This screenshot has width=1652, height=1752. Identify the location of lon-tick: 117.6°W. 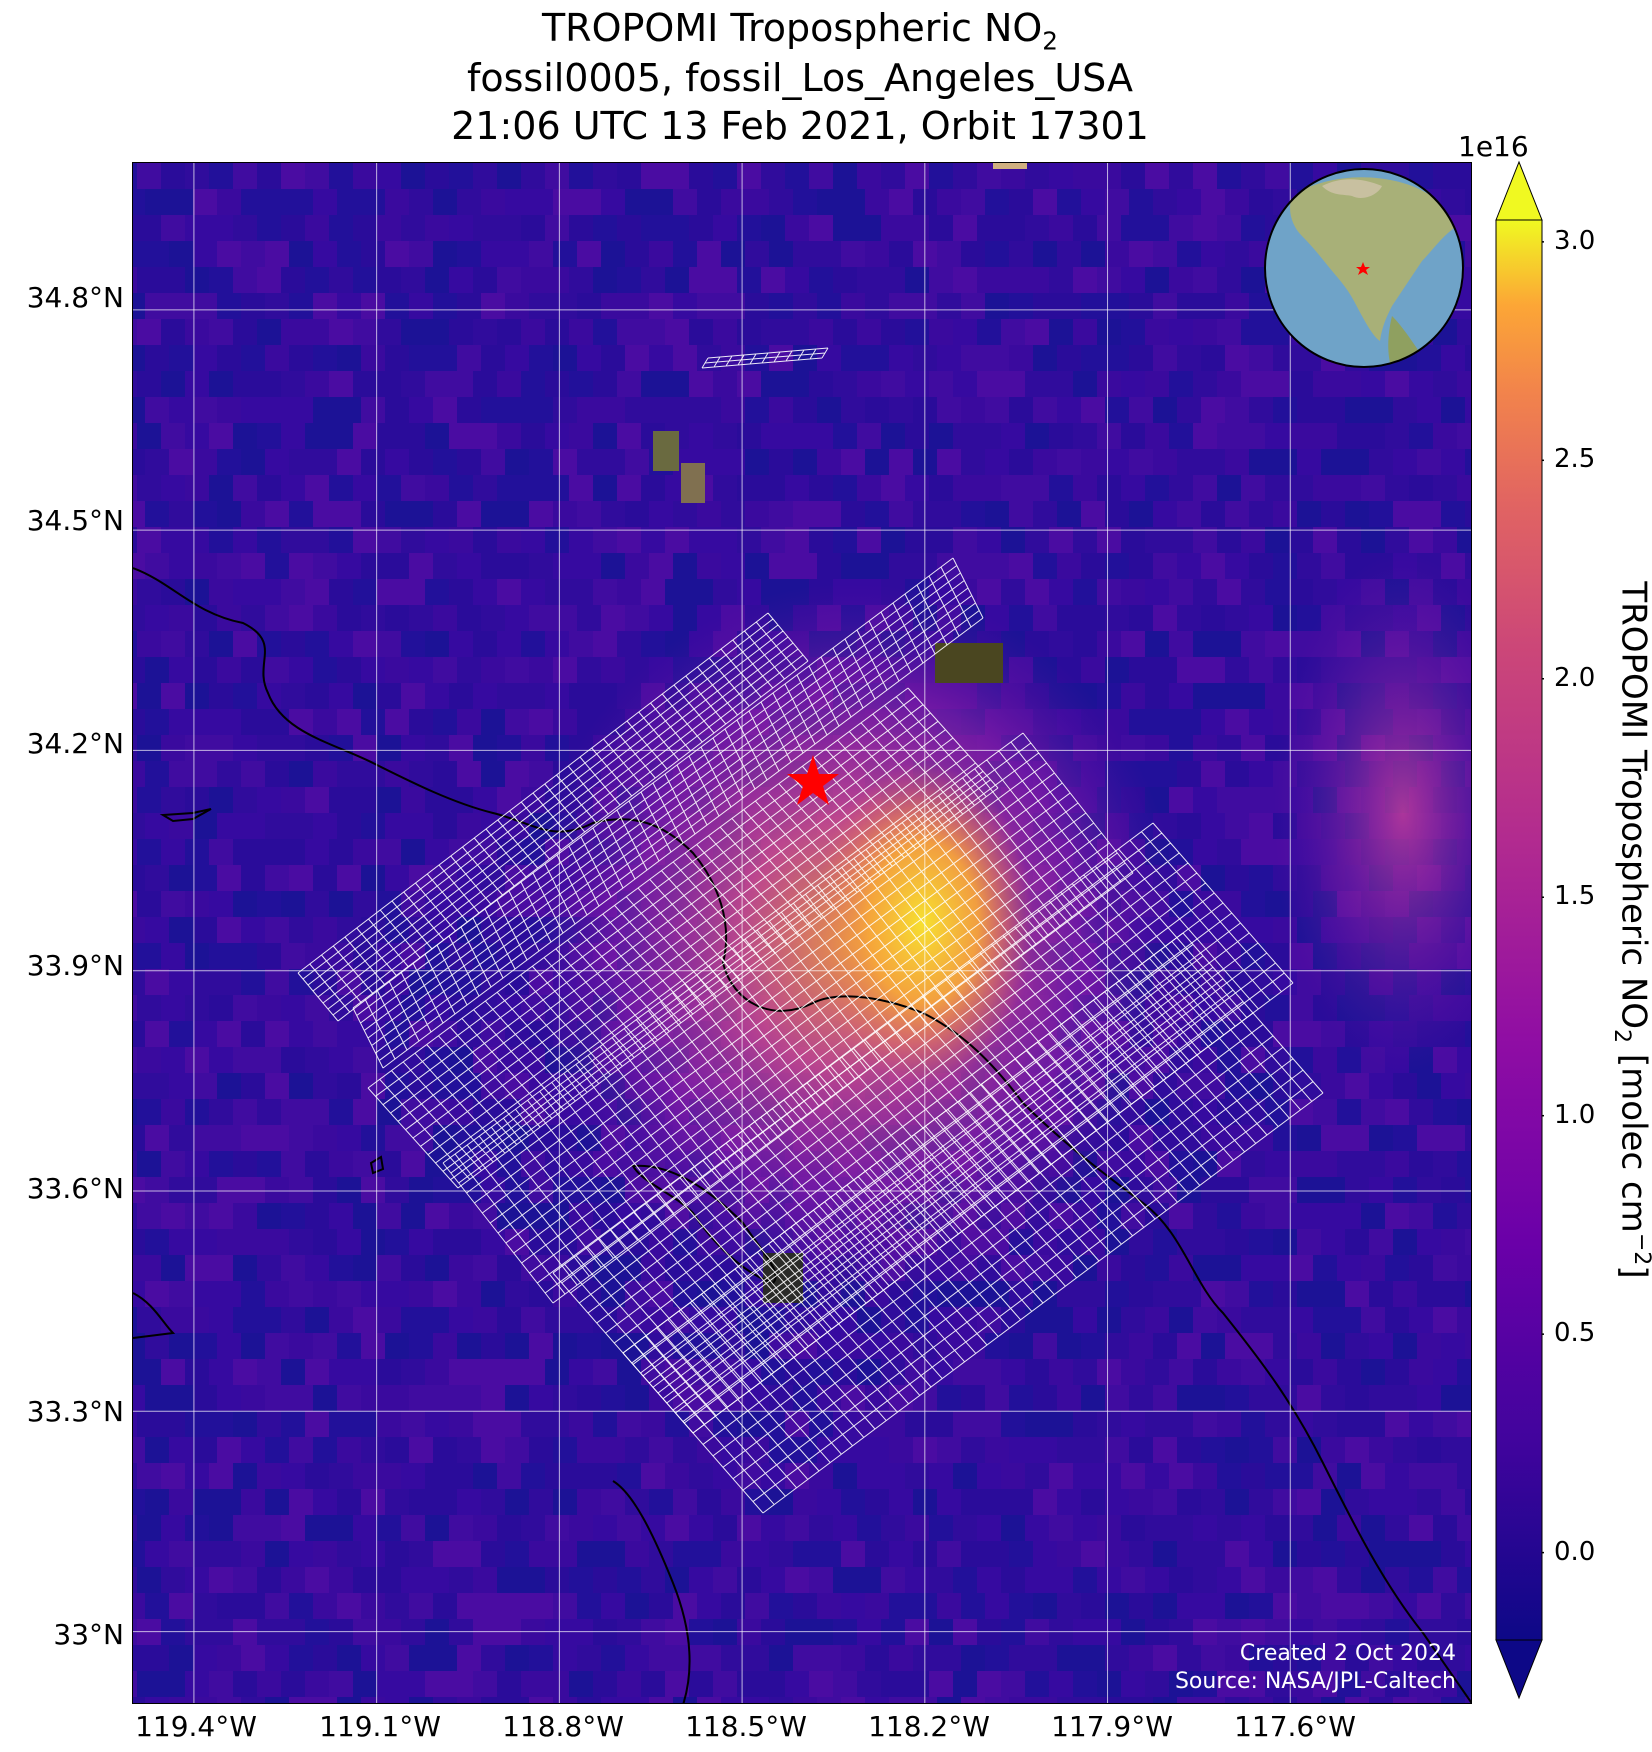
(1295, 1726).